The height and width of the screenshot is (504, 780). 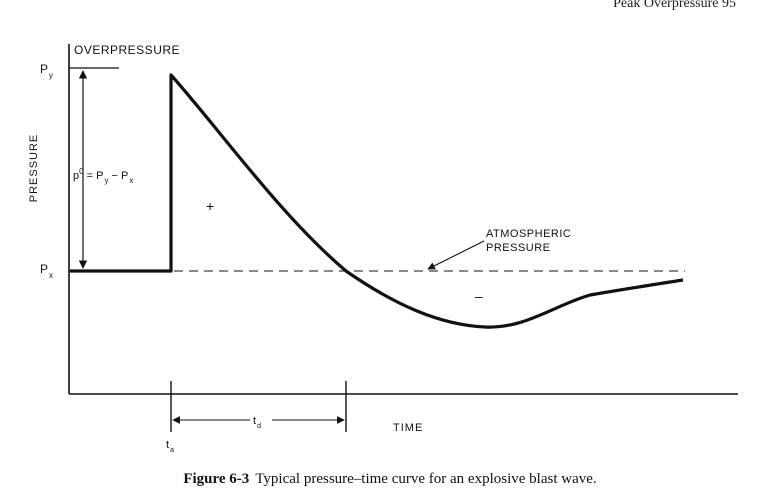 What do you see at coordinates (408, 428) in the screenshot?
I see `x-axis-label: TIME` at bounding box center [408, 428].